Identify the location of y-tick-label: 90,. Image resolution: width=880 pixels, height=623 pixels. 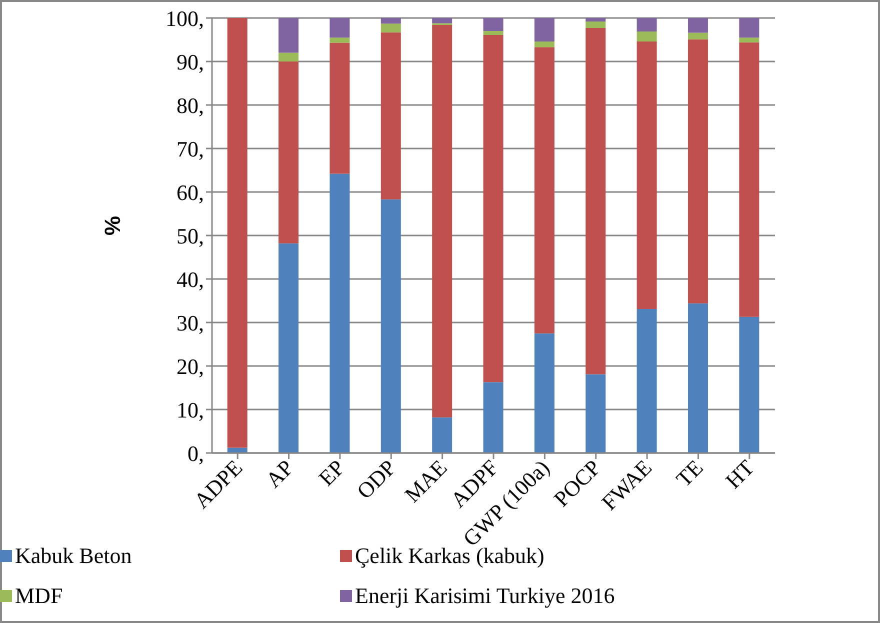
(190, 61).